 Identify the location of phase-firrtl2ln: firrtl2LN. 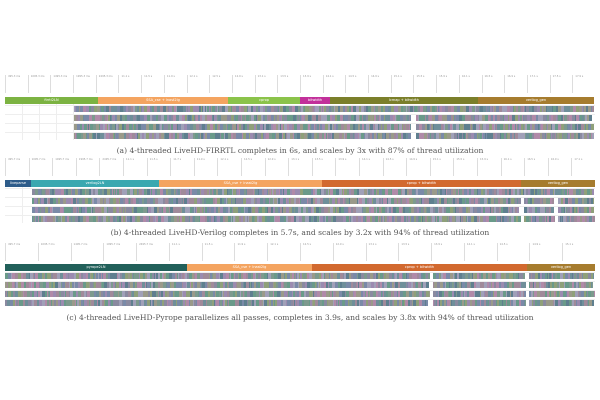
(51, 100).